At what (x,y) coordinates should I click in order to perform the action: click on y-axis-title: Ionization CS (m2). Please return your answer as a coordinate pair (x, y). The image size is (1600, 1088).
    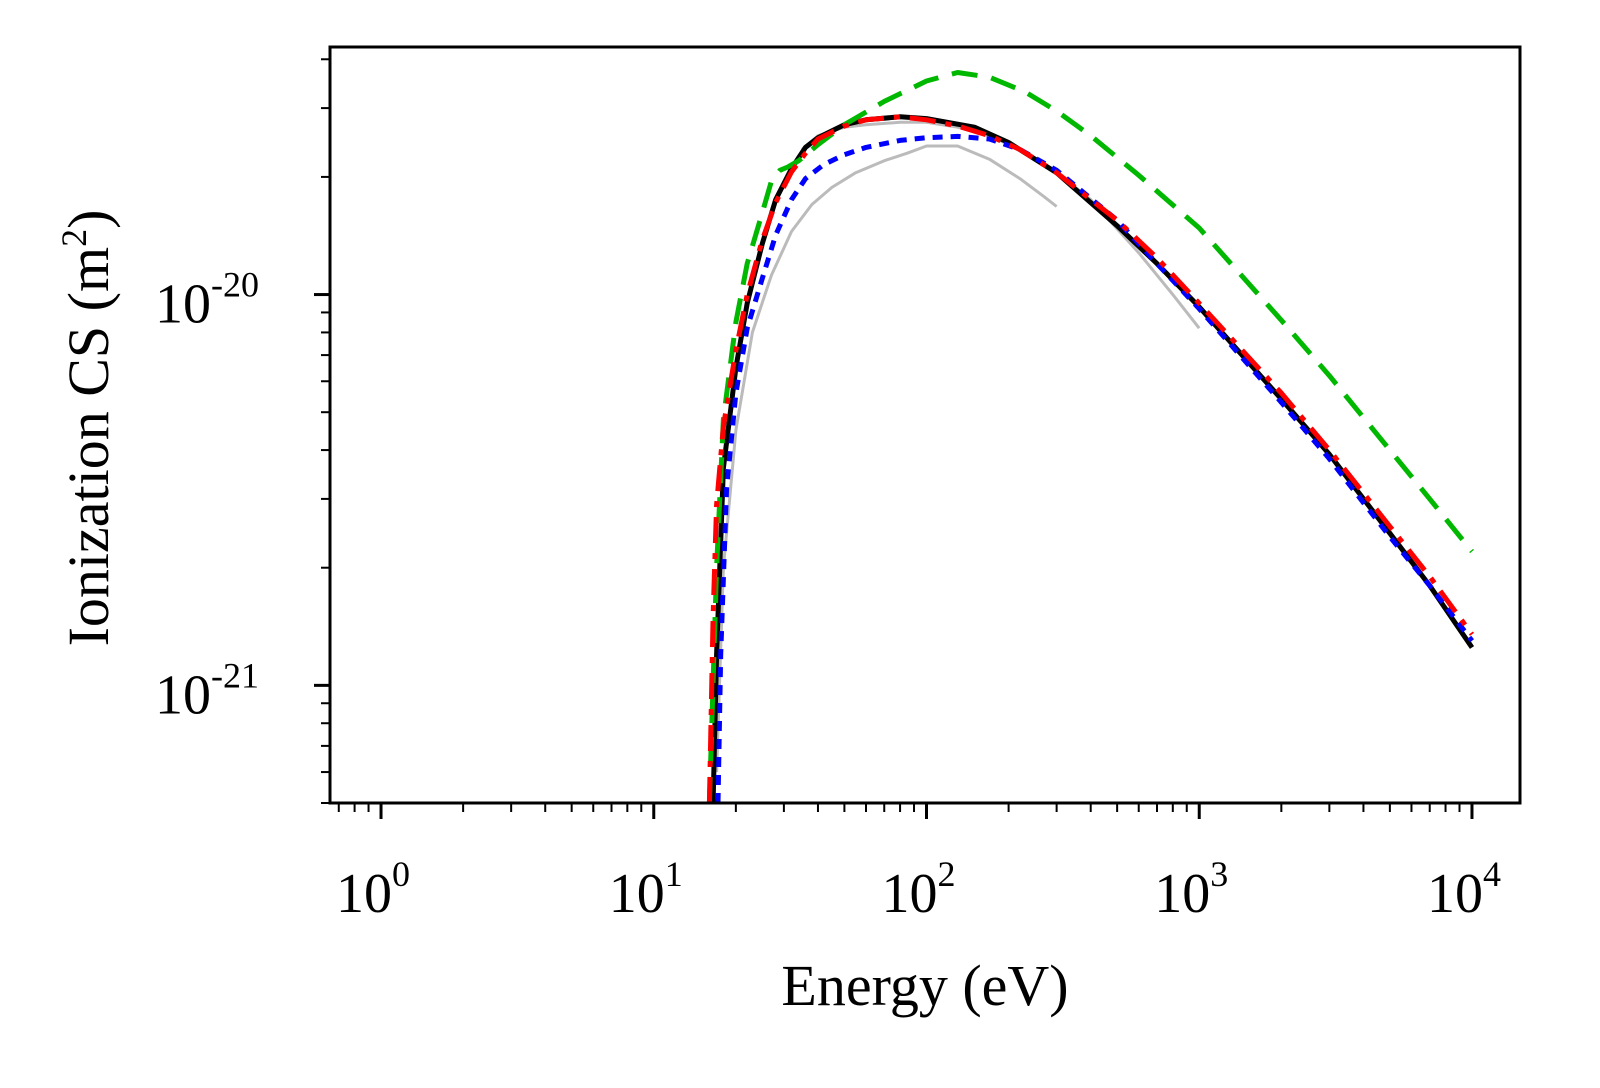
    Looking at the image, I should click on (87, 428).